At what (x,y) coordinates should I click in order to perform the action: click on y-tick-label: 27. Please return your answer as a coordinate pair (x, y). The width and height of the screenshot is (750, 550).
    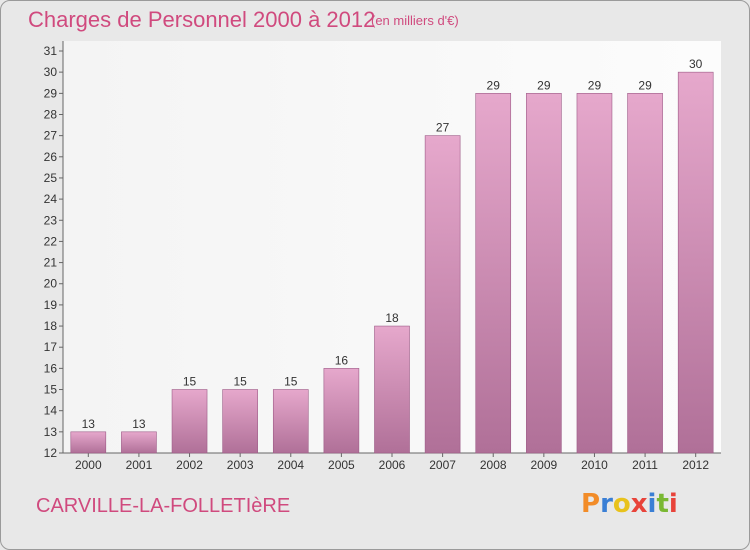
    Looking at the image, I should click on (51, 136).